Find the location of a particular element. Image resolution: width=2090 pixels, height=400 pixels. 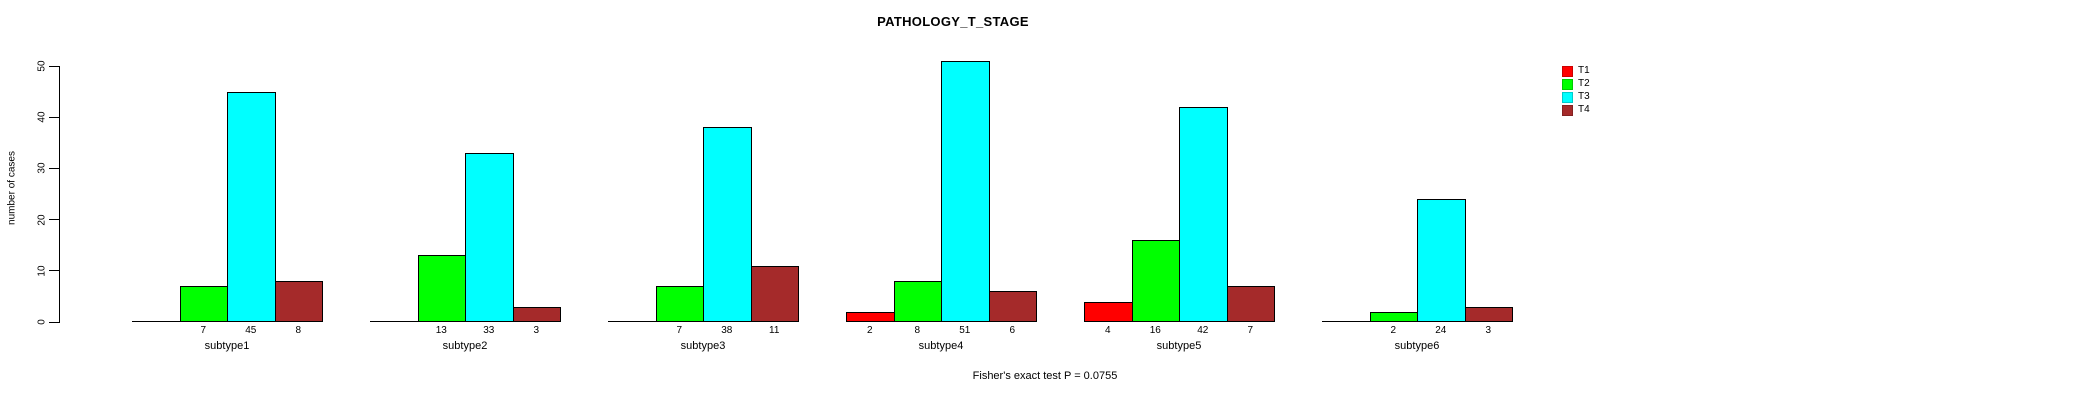

bar-t3-subtype1 is located at coordinates (251, 207).